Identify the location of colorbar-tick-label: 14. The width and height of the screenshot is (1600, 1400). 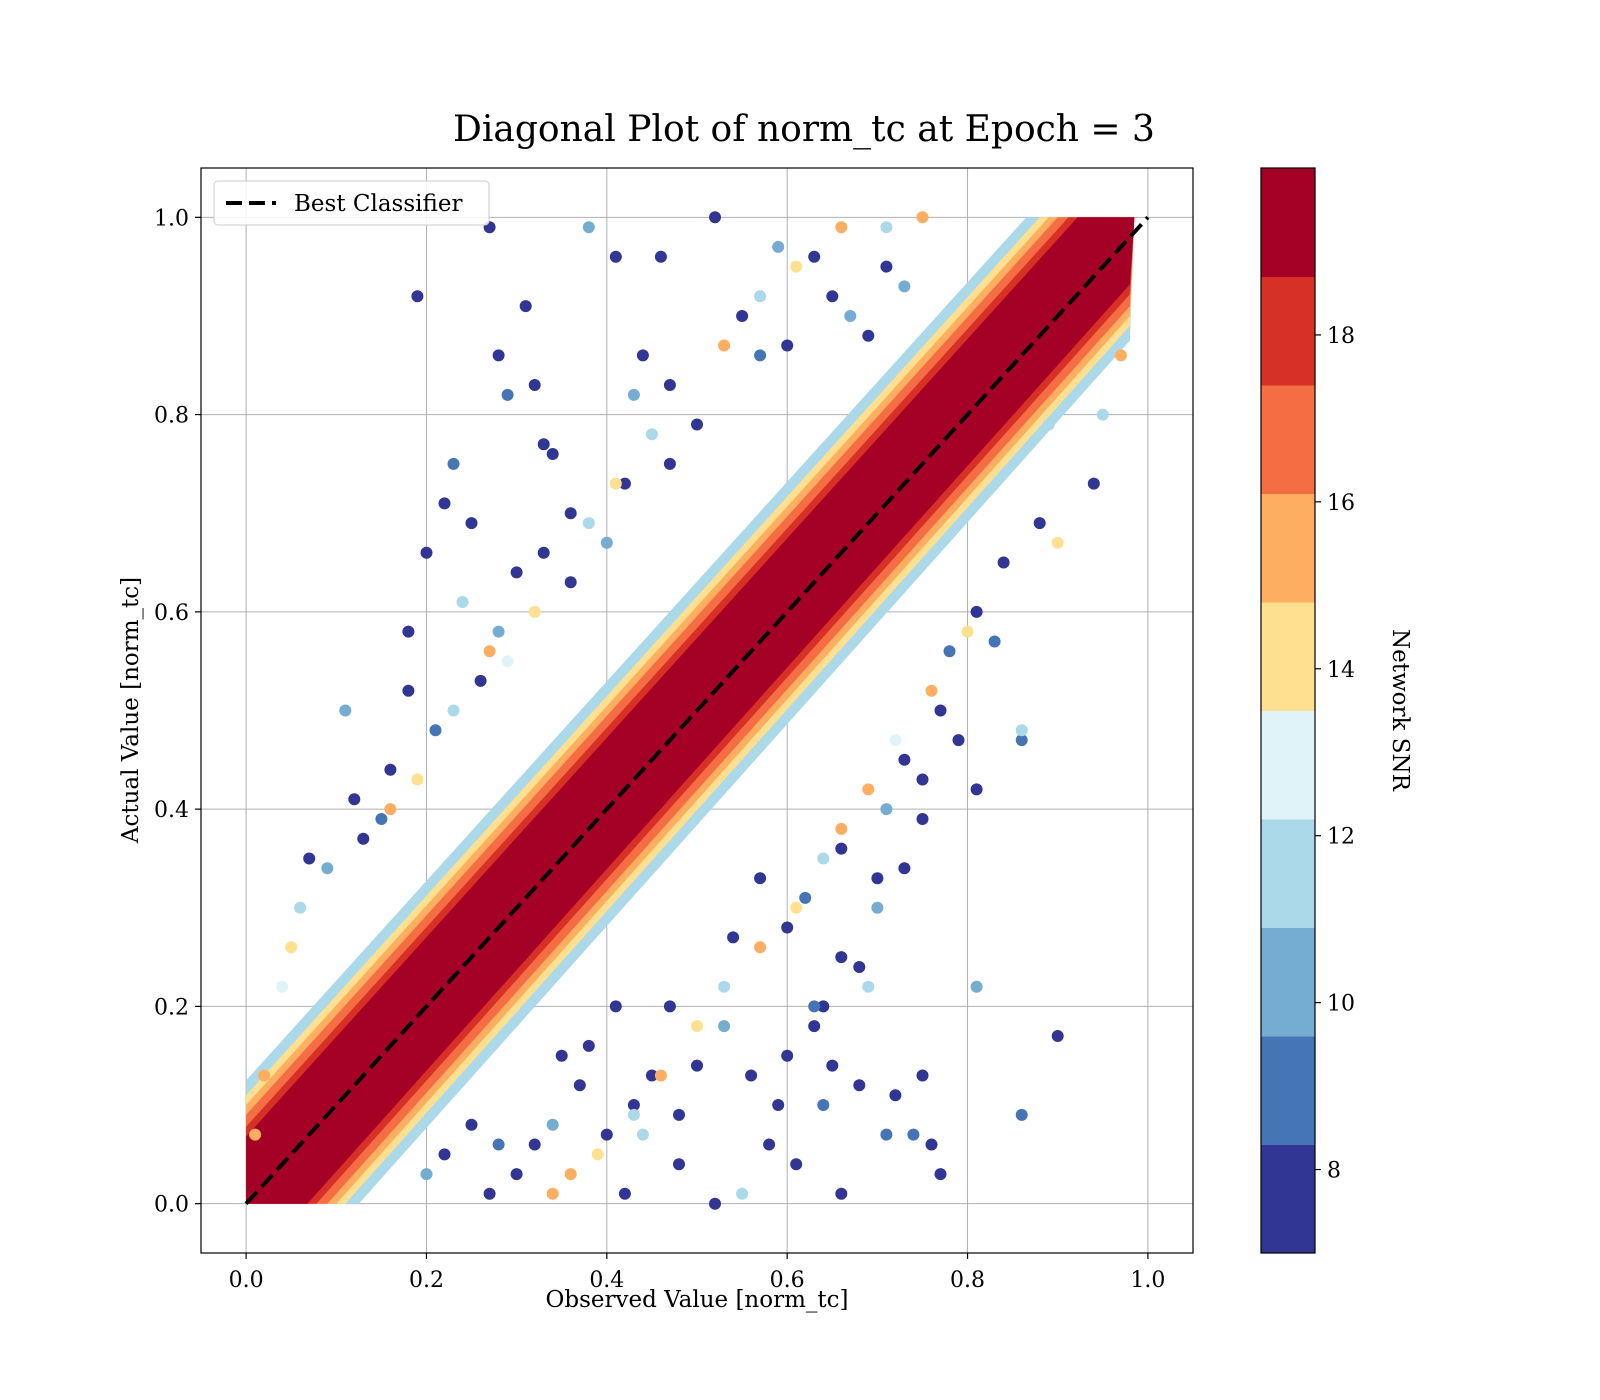
(1341, 670).